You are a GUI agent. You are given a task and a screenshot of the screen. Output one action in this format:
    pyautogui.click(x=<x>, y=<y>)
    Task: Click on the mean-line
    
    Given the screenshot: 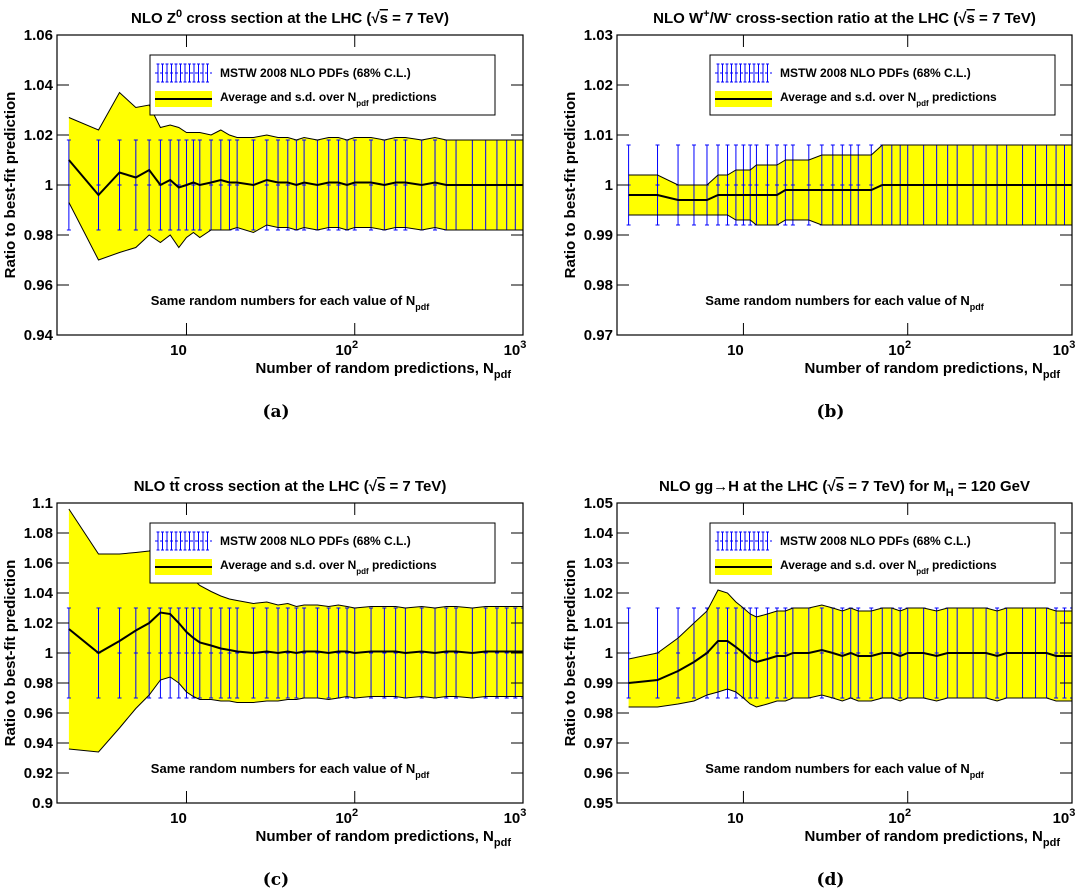 What is the action you would take?
    pyautogui.click(x=295, y=178)
    